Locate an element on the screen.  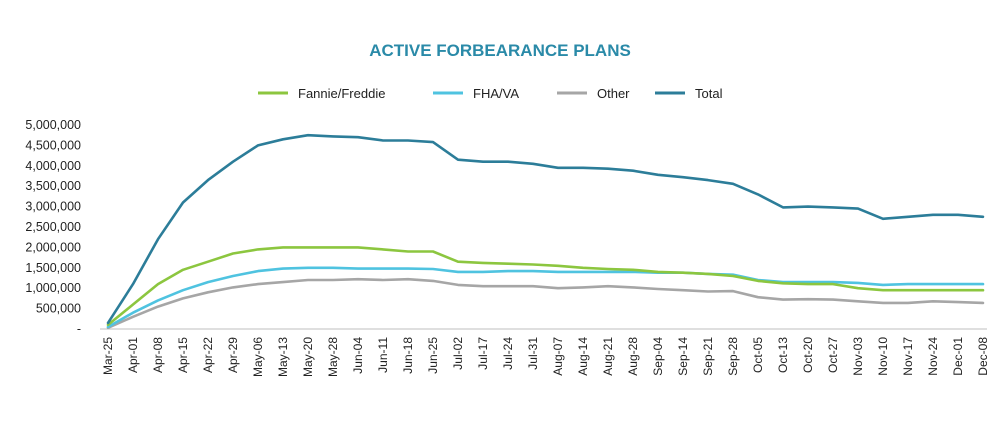
series-line-other is located at coordinates (545, 303).